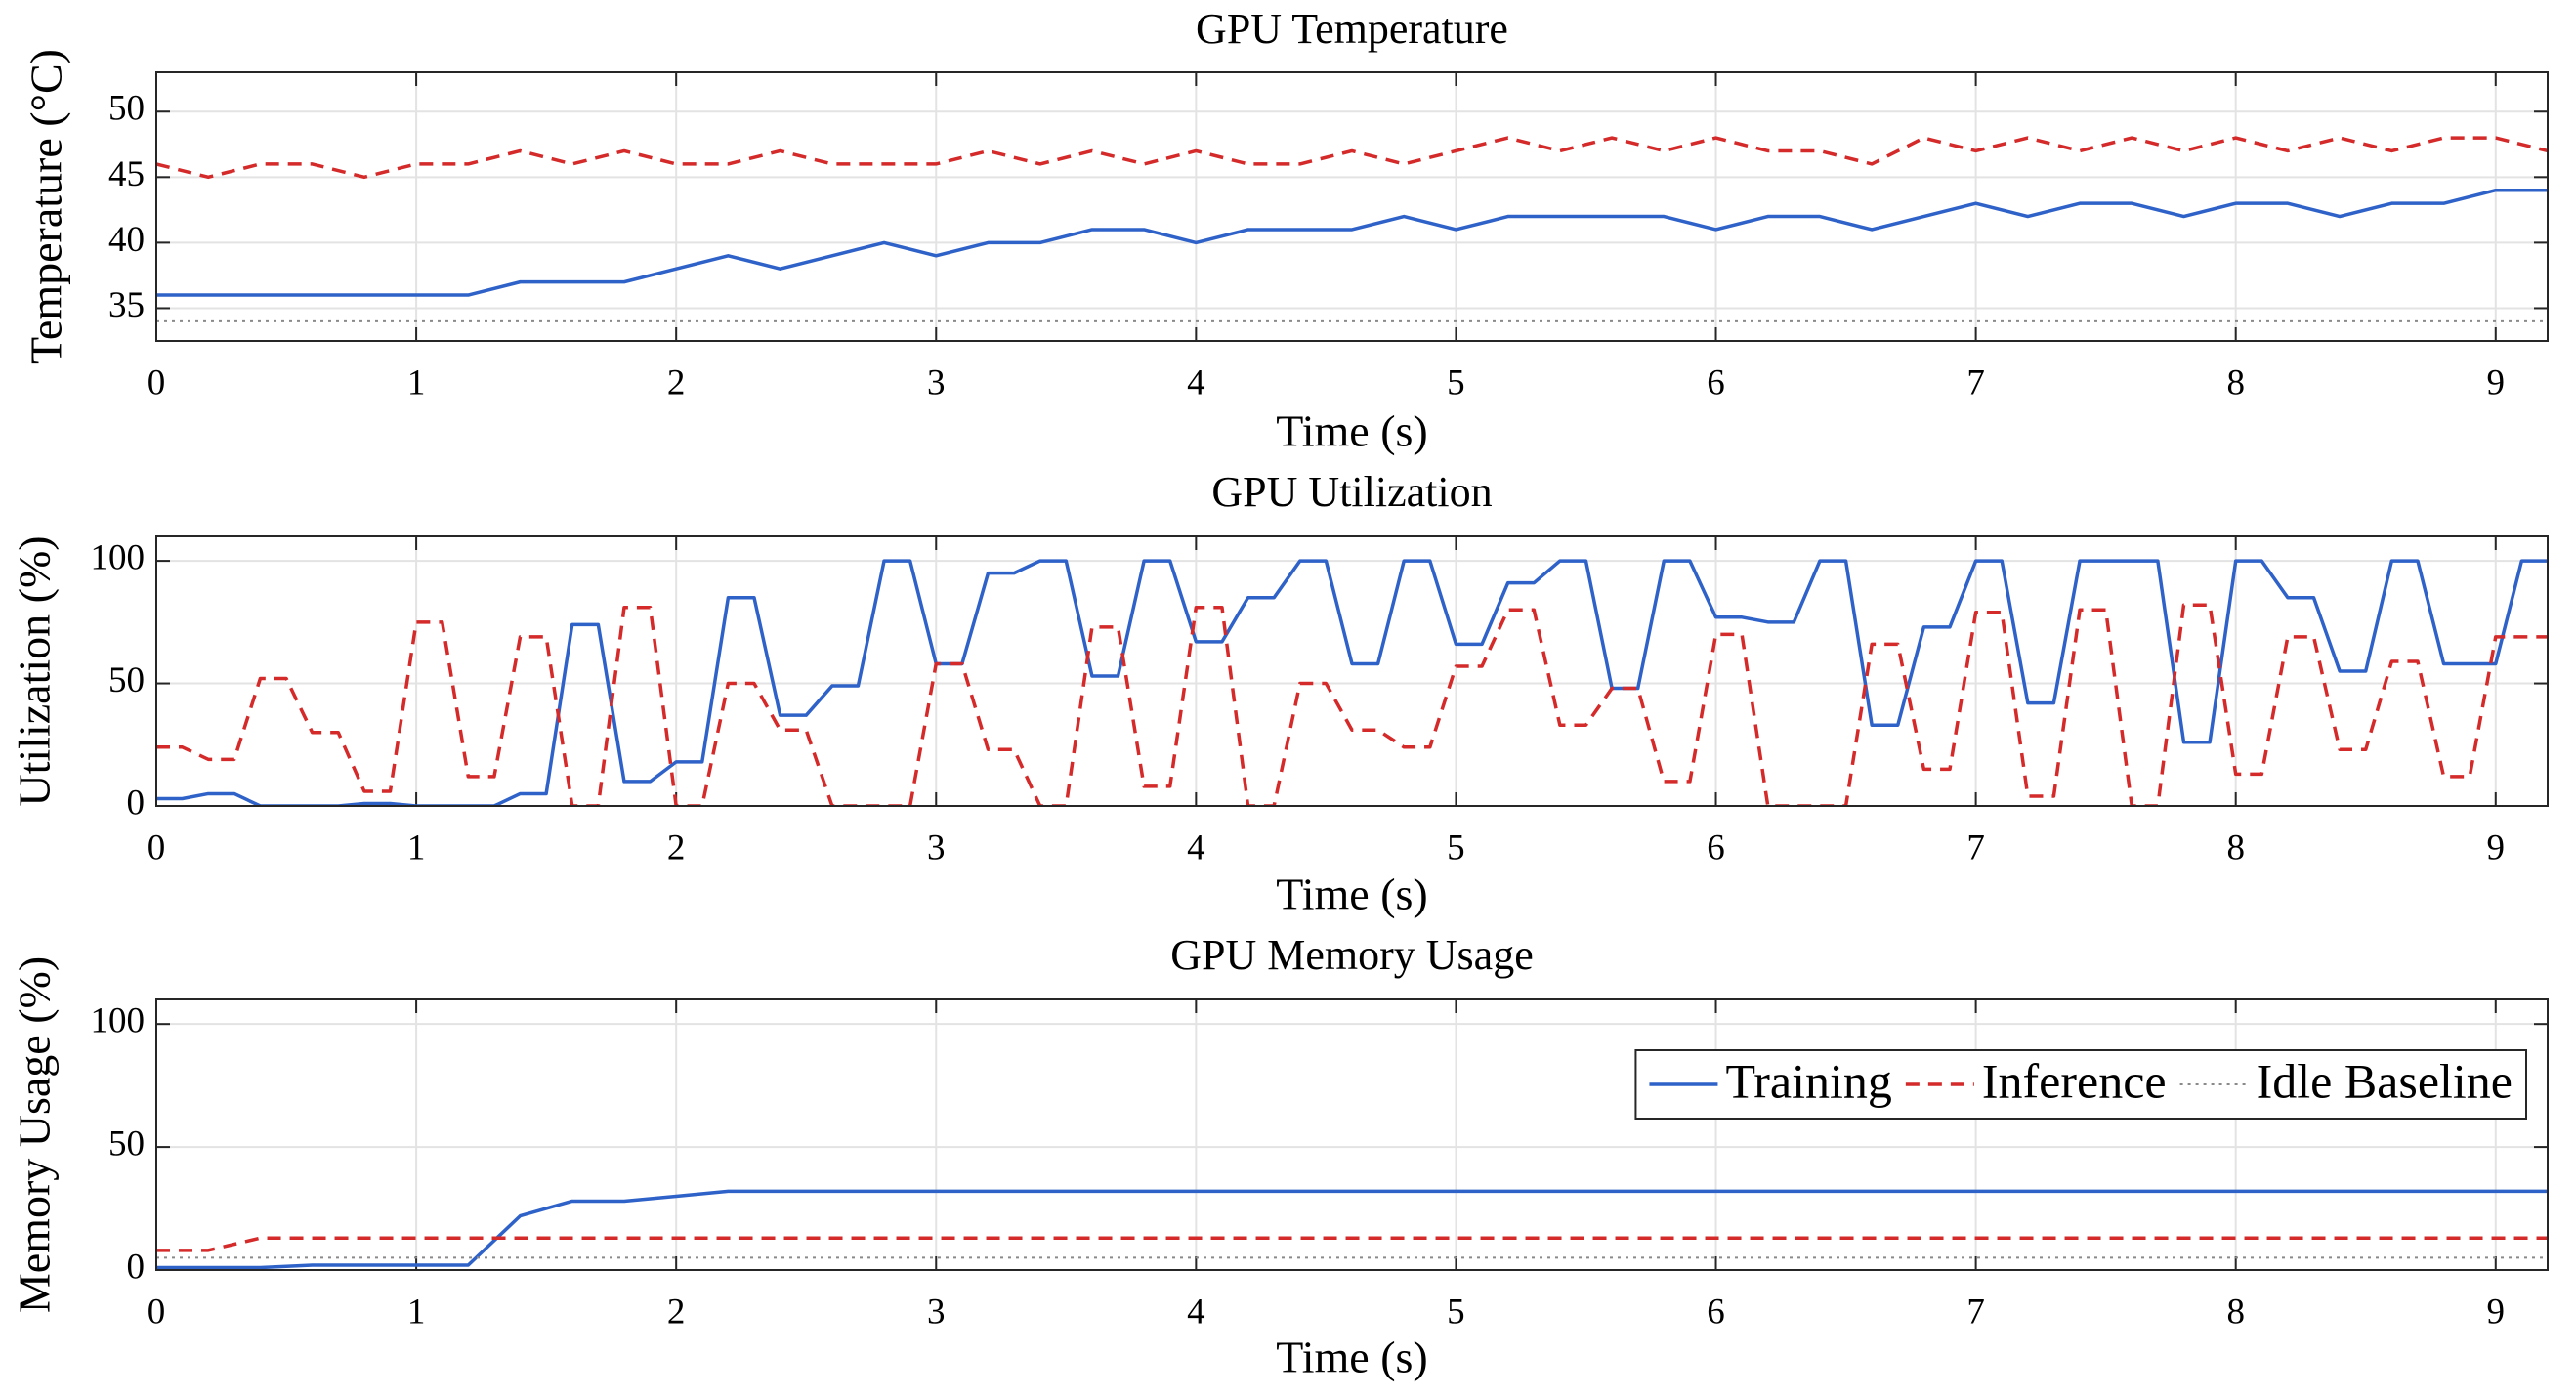 Image resolution: width=2576 pixels, height=1398 pixels. I want to click on legend-box, so click(2080, 1084).